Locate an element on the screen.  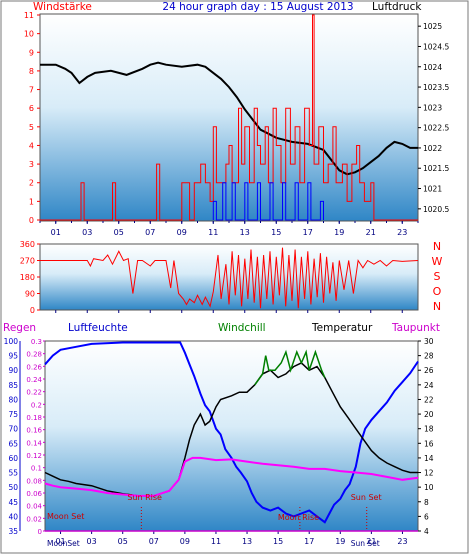
temp-axis-tick-label: 6 is located at coordinates (426, 516).